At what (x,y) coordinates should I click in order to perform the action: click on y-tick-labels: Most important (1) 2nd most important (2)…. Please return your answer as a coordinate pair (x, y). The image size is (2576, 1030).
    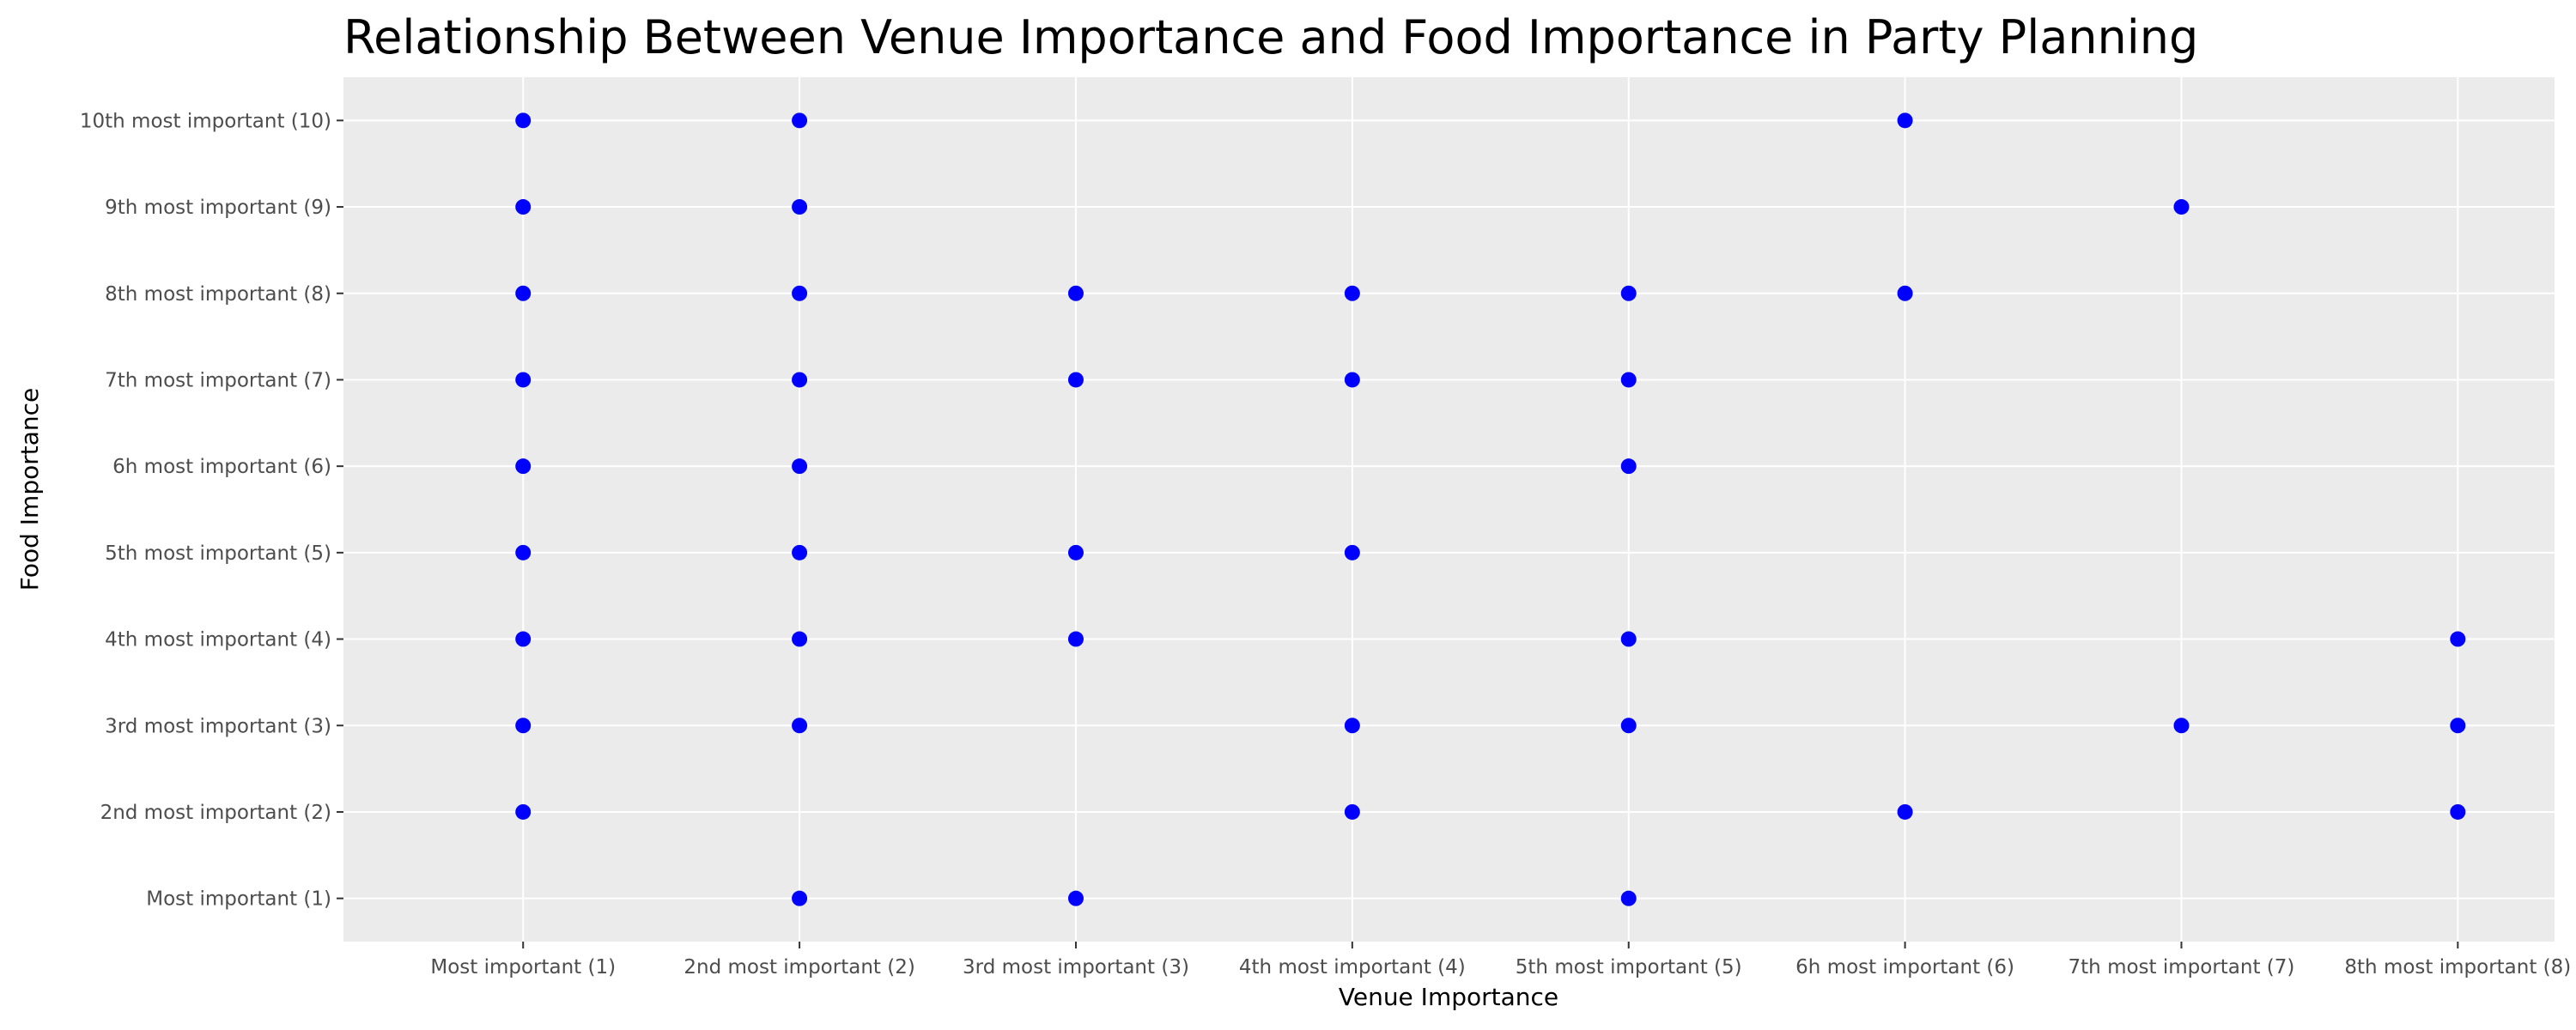
    Looking at the image, I should click on (206, 510).